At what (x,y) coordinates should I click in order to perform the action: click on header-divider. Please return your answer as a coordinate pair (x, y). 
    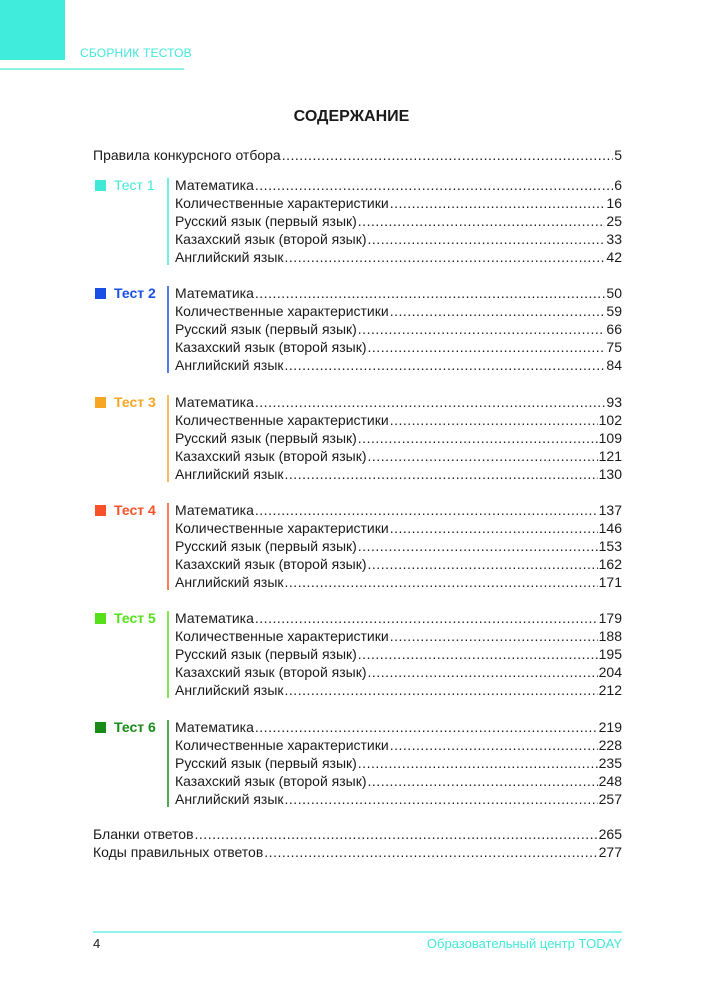
    Looking at the image, I should click on (92, 69).